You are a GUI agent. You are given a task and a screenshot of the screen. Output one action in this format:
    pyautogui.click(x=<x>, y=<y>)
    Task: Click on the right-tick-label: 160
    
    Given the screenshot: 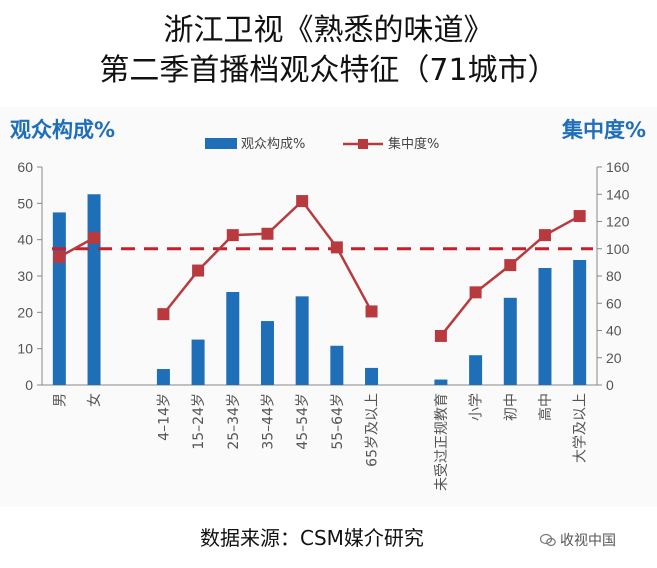 What is the action you would take?
    pyautogui.click(x=618, y=167)
    